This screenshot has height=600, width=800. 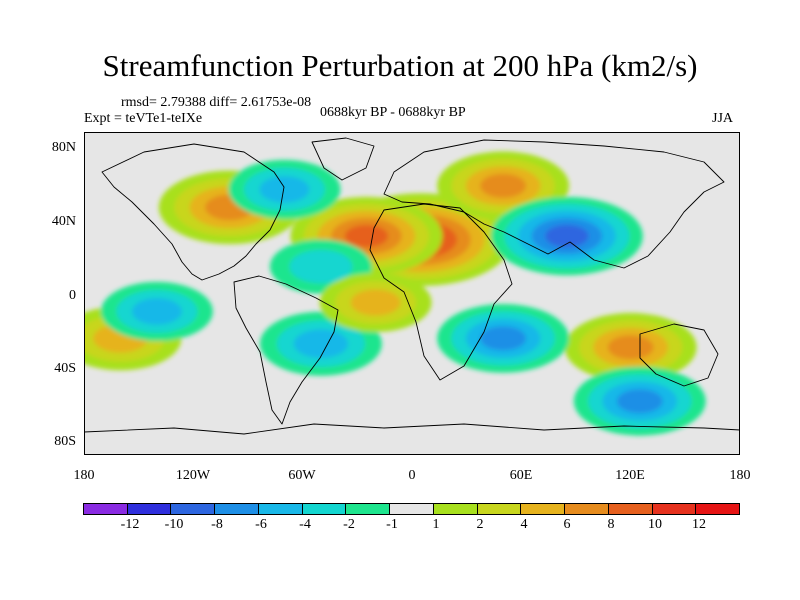 What do you see at coordinates (567, 524) in the screenshot?
I see `colorbar-label: 6` at bounding box center [567, 524].